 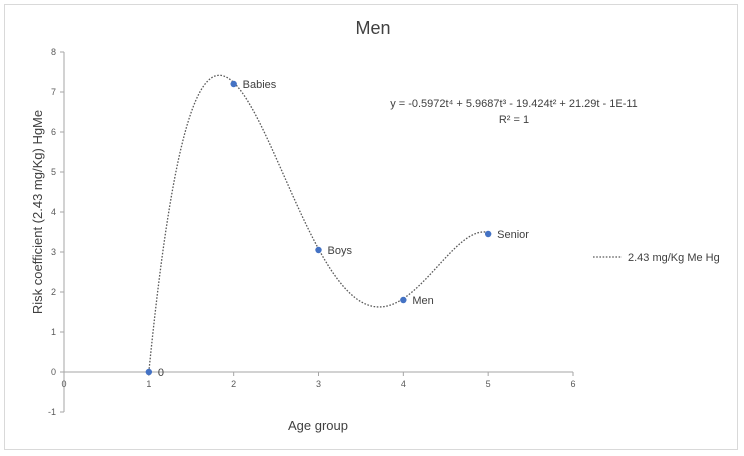 What do you see at coordinates (513, 235) in the screenshot?
I see `data-point-label: Senior` at bounding box center [513, 235].